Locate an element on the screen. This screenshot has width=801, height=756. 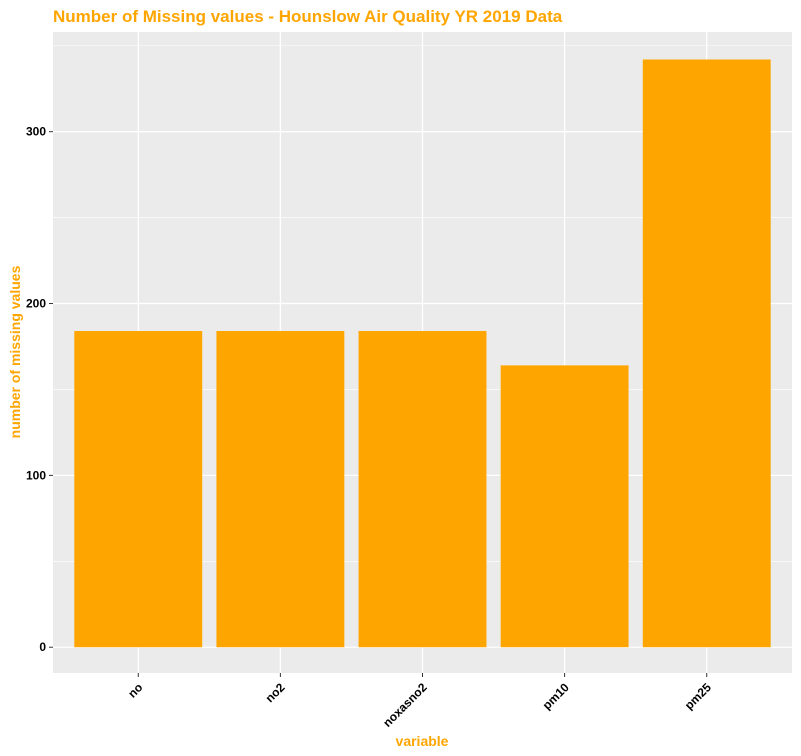
x-tick-label: pm10 is located at coordinates (556, 696).